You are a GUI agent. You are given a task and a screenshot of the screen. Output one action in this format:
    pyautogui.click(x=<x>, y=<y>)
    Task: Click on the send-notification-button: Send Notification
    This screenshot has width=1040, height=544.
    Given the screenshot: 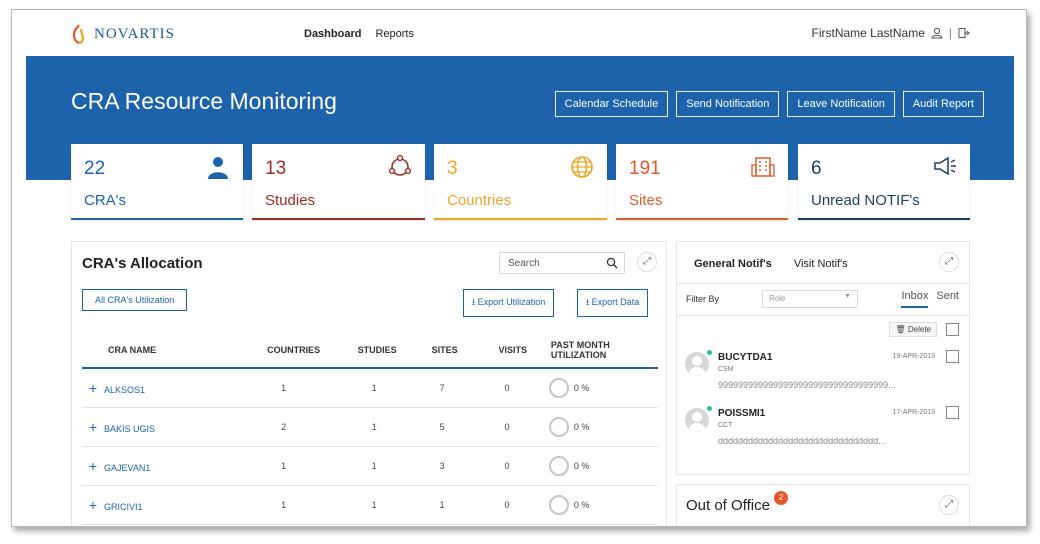 What is the action you would take?
    pyautogui.click(x=728, y=104)
    